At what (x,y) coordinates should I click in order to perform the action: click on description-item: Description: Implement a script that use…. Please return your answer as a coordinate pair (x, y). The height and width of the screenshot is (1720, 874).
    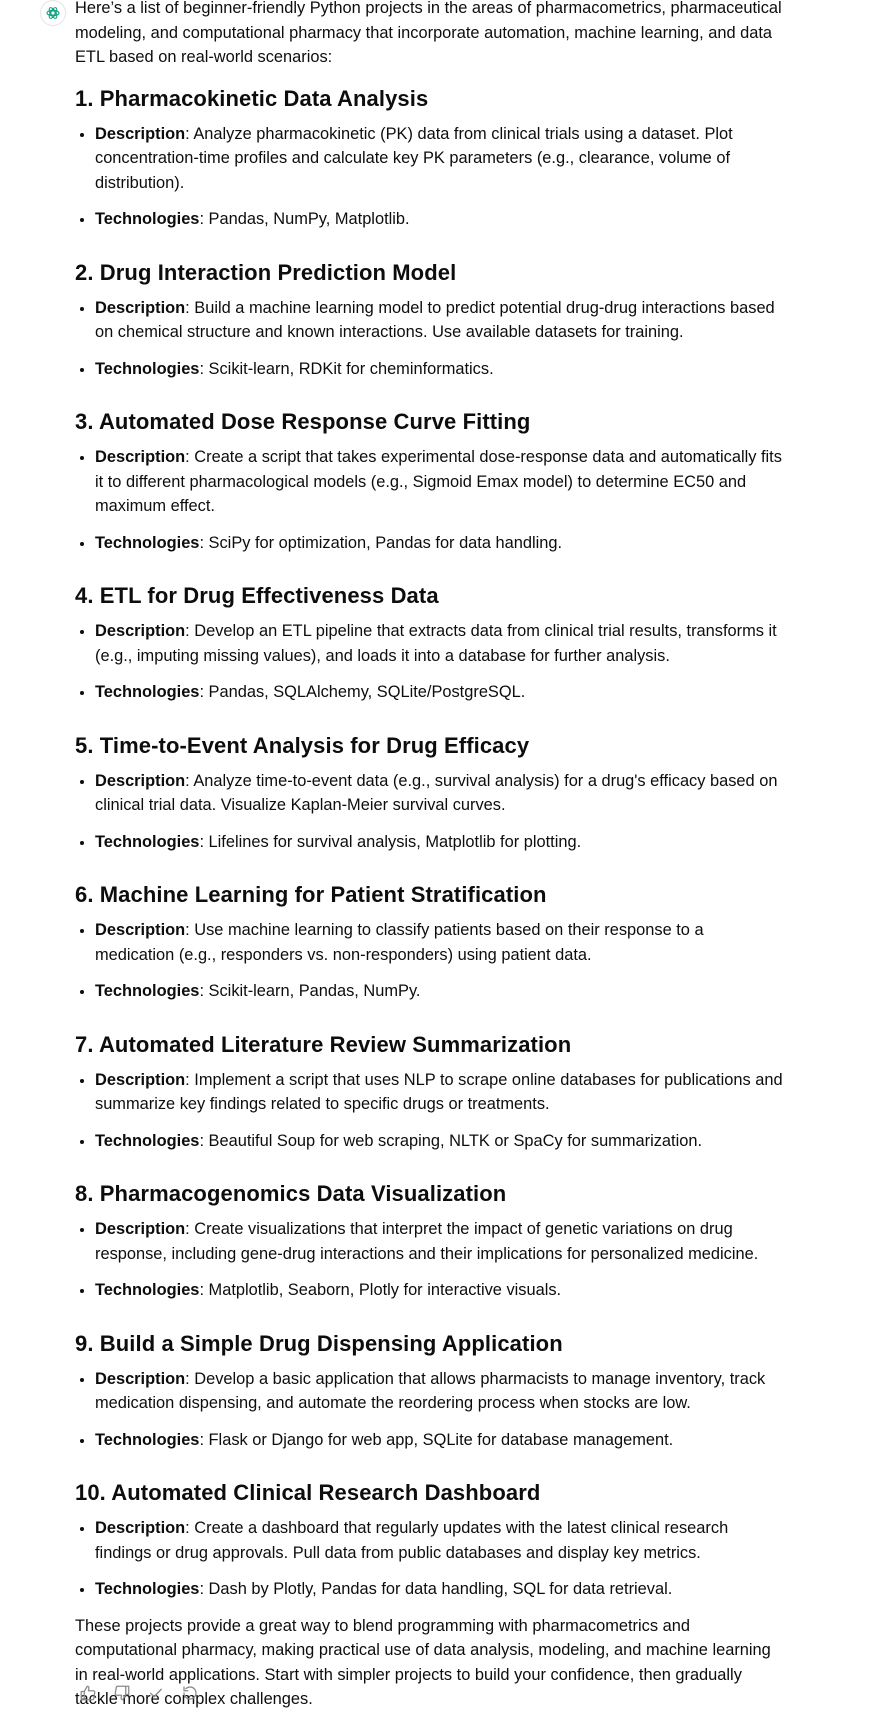
    Looking at the image, I should click on (441, 1092).